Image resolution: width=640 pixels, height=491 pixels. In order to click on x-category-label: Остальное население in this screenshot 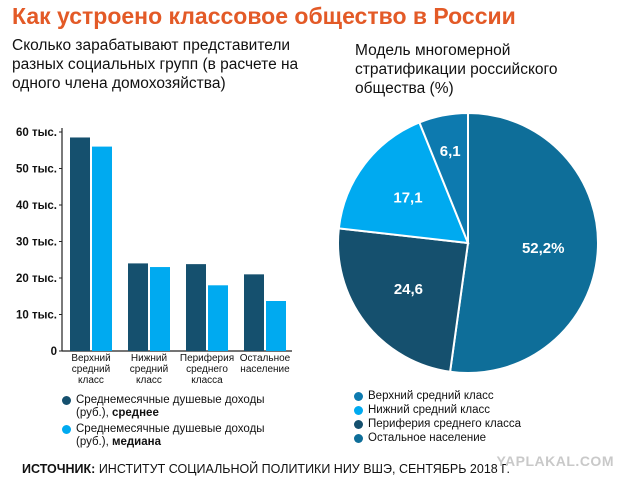, I will do `click(265, 364)`.